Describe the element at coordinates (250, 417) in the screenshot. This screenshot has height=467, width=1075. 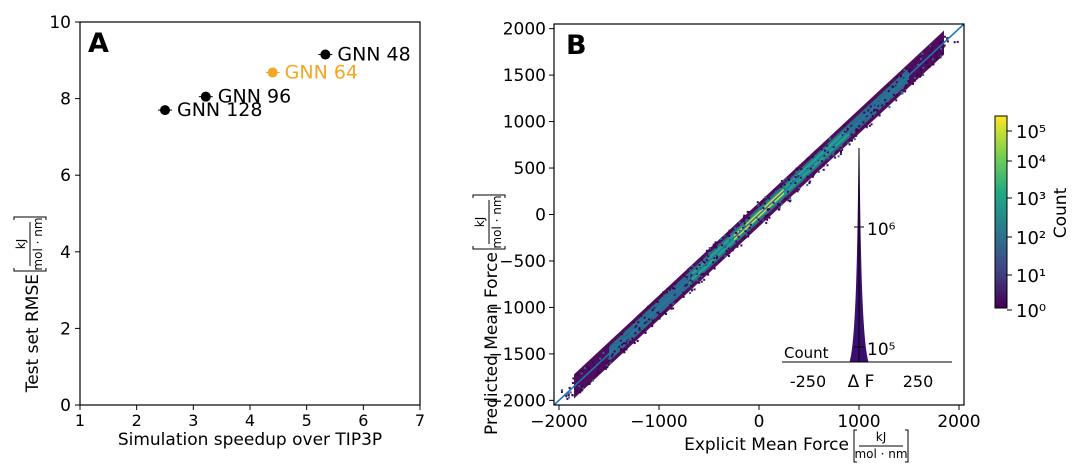
I see `panel-a-x-ticks: 1 2 3 4 5 6 7` at that location.